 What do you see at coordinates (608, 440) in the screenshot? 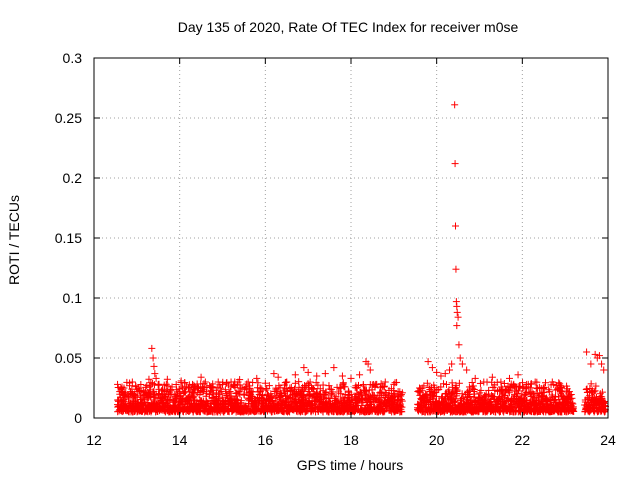
I see `x-tick-label: 24` at bounding box center [608, 440].